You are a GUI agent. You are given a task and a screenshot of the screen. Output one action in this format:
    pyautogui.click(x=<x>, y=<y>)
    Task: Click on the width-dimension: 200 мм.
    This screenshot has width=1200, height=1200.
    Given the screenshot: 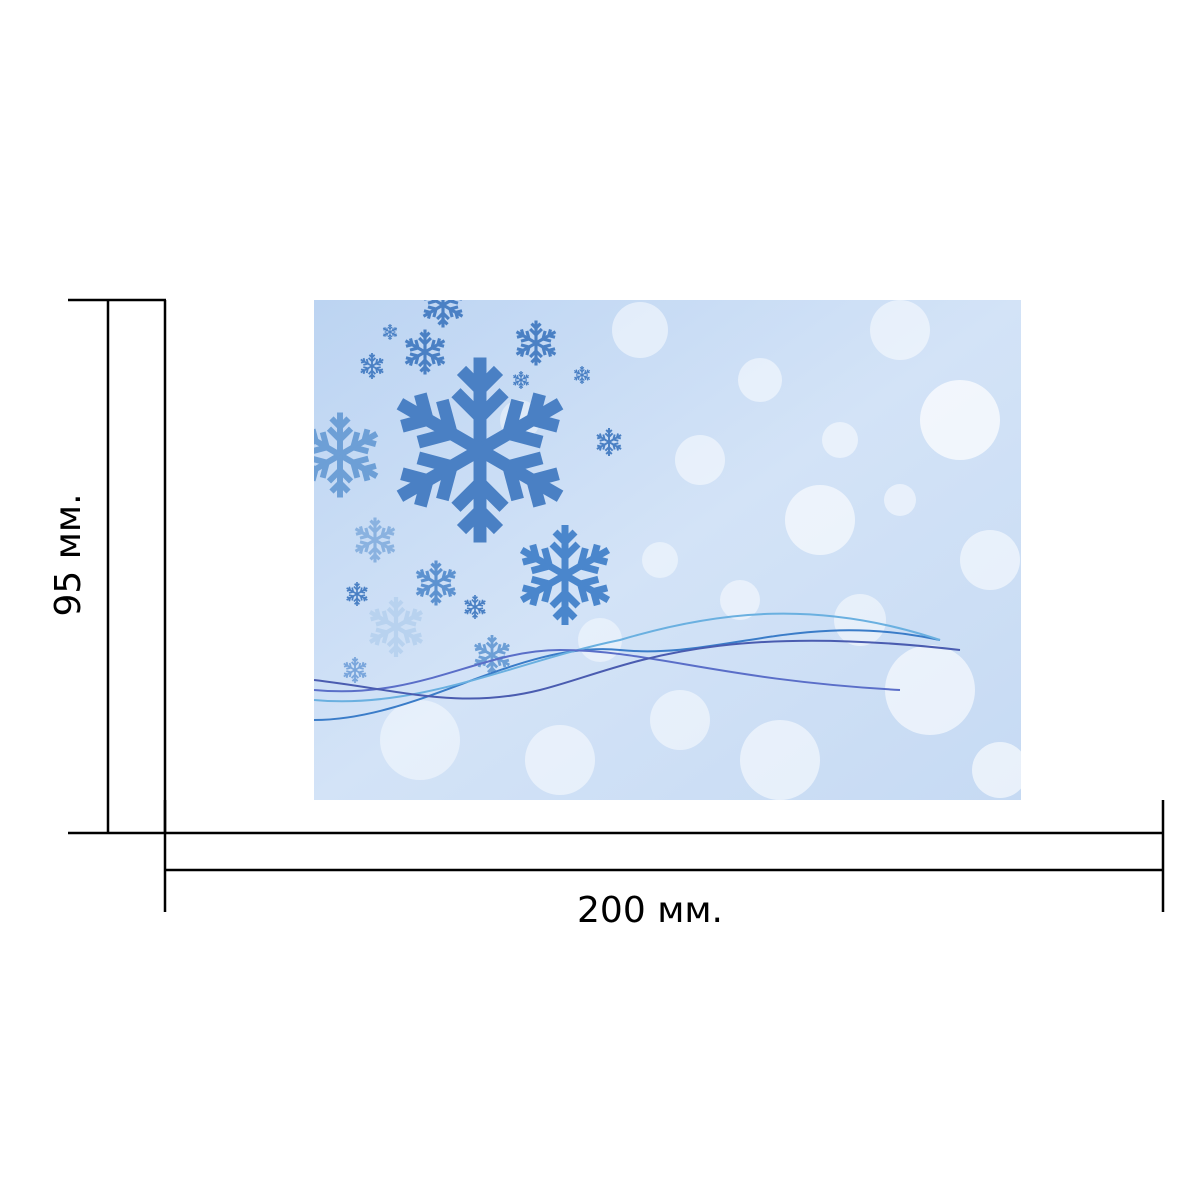 What is the action you would take?
    pyautogui.click(x=664, y=865)
    